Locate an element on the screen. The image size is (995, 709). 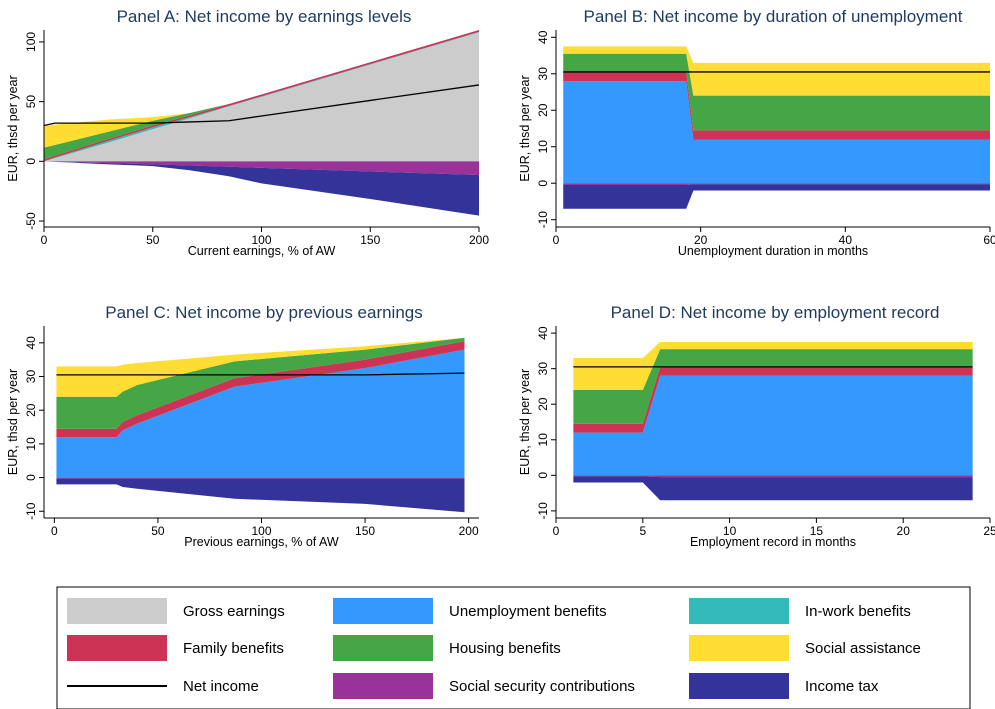
y-tick-label: -10 is located at coordinates (543, 220).